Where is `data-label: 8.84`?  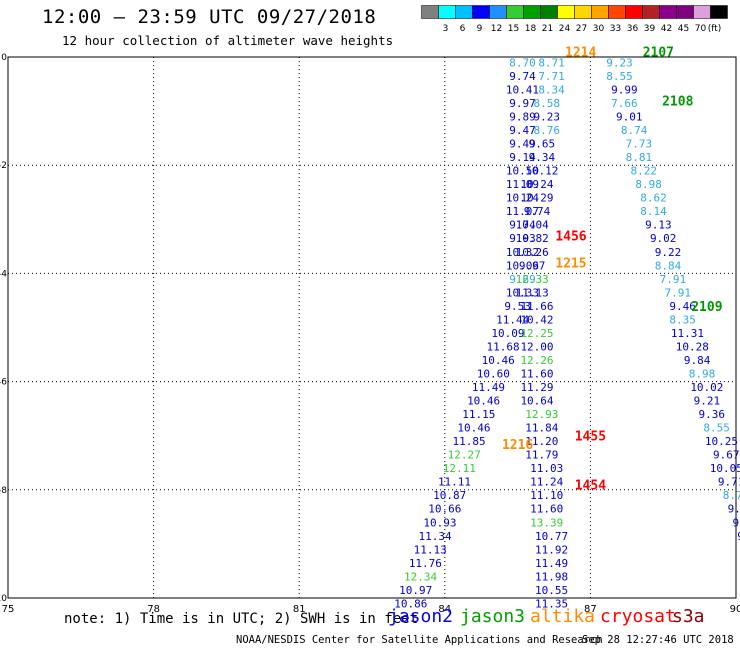 data-label: 8.84 is located at coordinates (668, 265).